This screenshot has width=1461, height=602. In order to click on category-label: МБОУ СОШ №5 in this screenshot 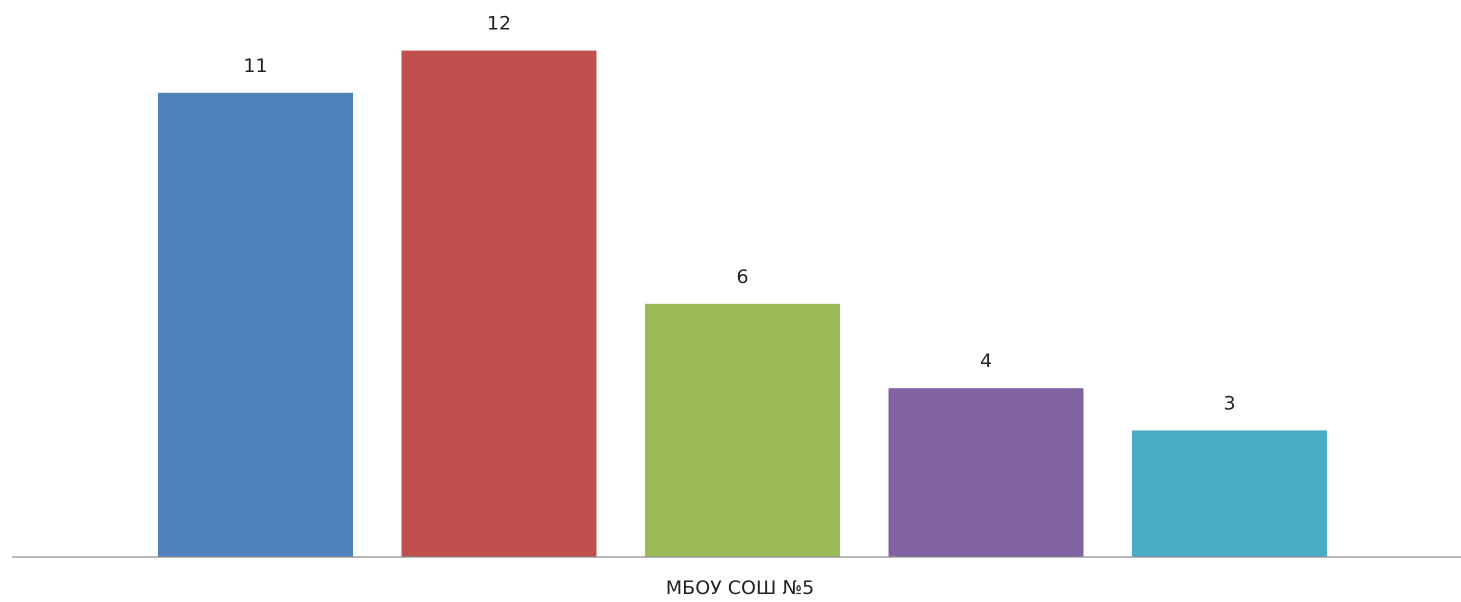, I will do `click(740, 588)`.